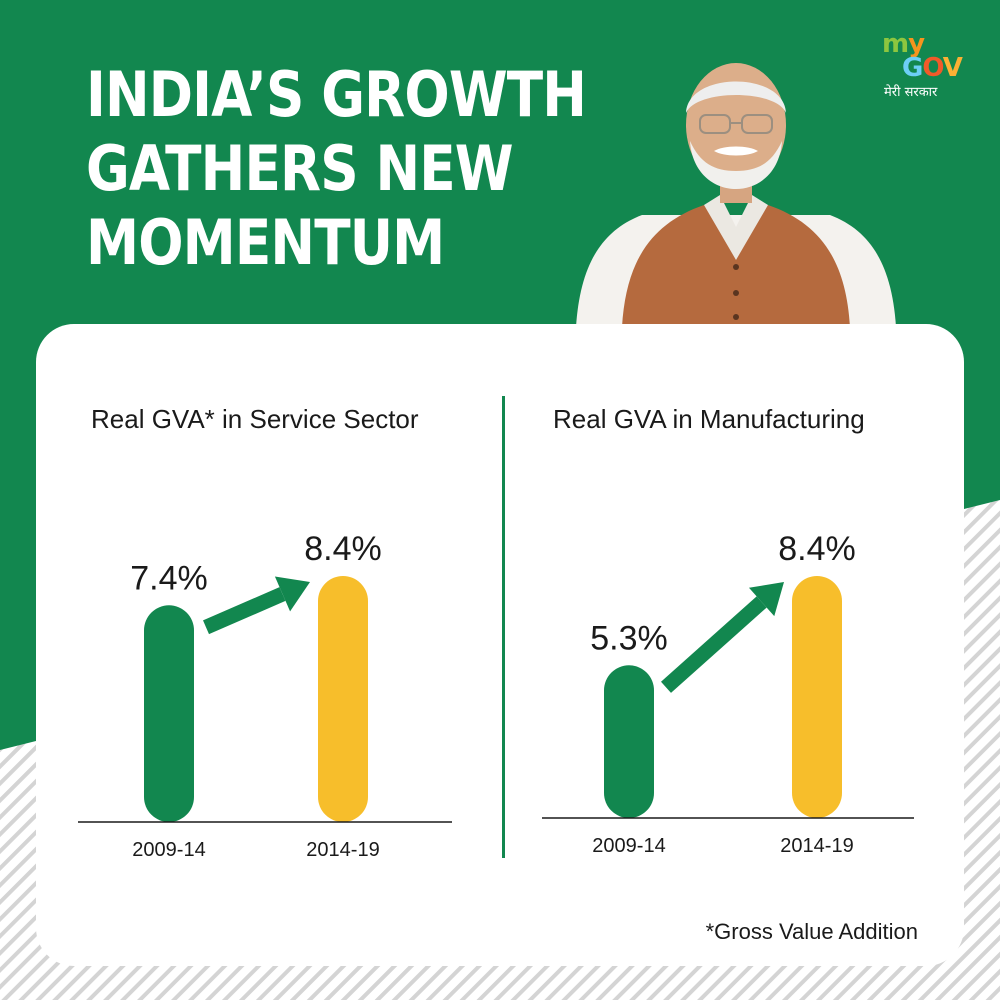 This screenshot has height=1000, width=1000. I want to click on logo-letter: V, so click(952, 68).